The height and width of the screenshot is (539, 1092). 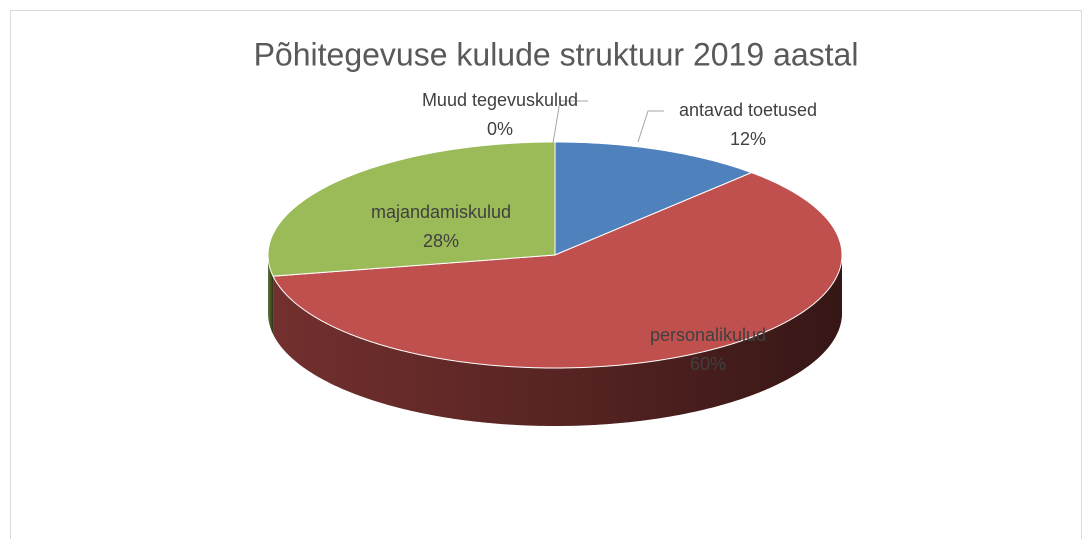 What do you see at coordinates (500, 129) in the screenshot?
I see `slice-value-label: 0%` at bounding box center [500, 129].